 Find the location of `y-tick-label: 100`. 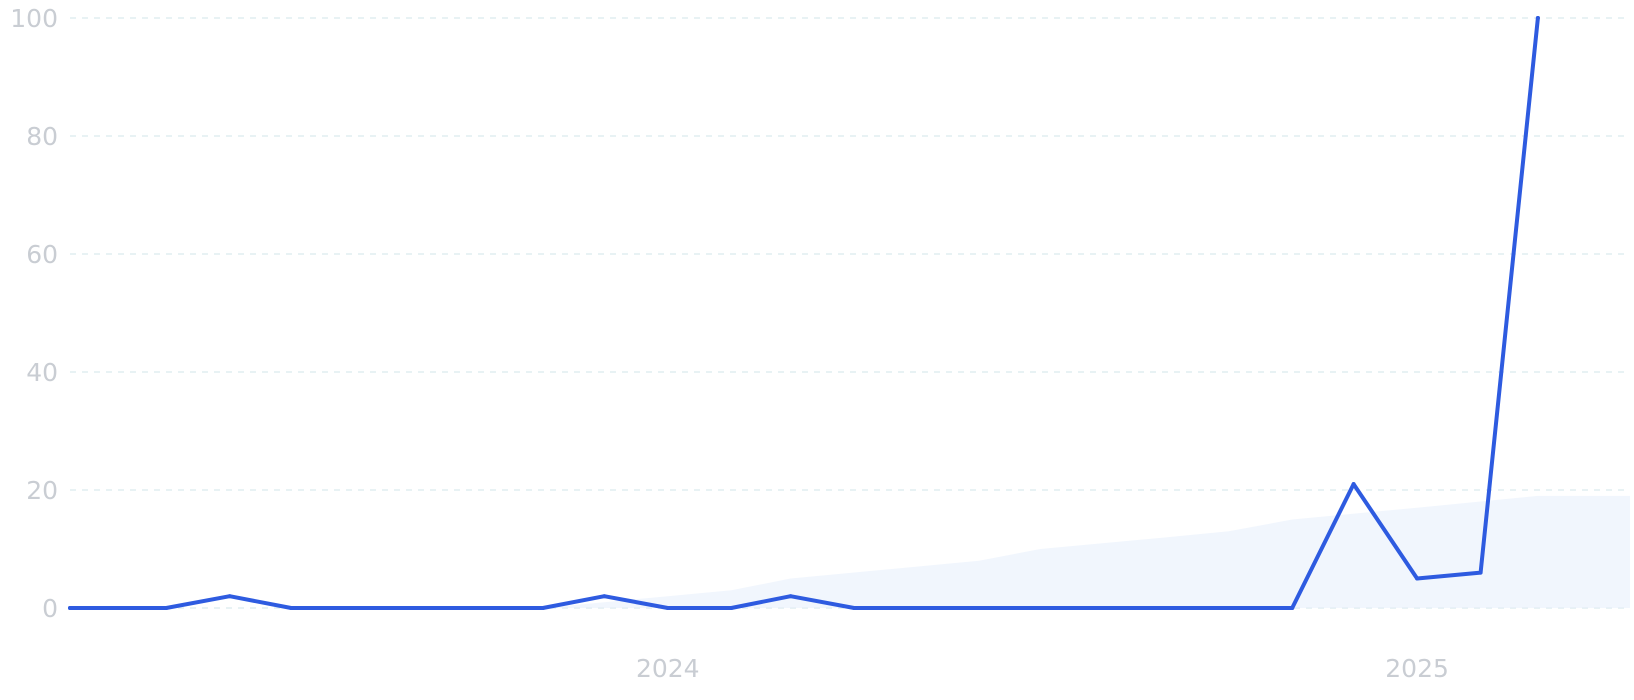

y-tick-label: 100 is located at coordinates (34, 18).